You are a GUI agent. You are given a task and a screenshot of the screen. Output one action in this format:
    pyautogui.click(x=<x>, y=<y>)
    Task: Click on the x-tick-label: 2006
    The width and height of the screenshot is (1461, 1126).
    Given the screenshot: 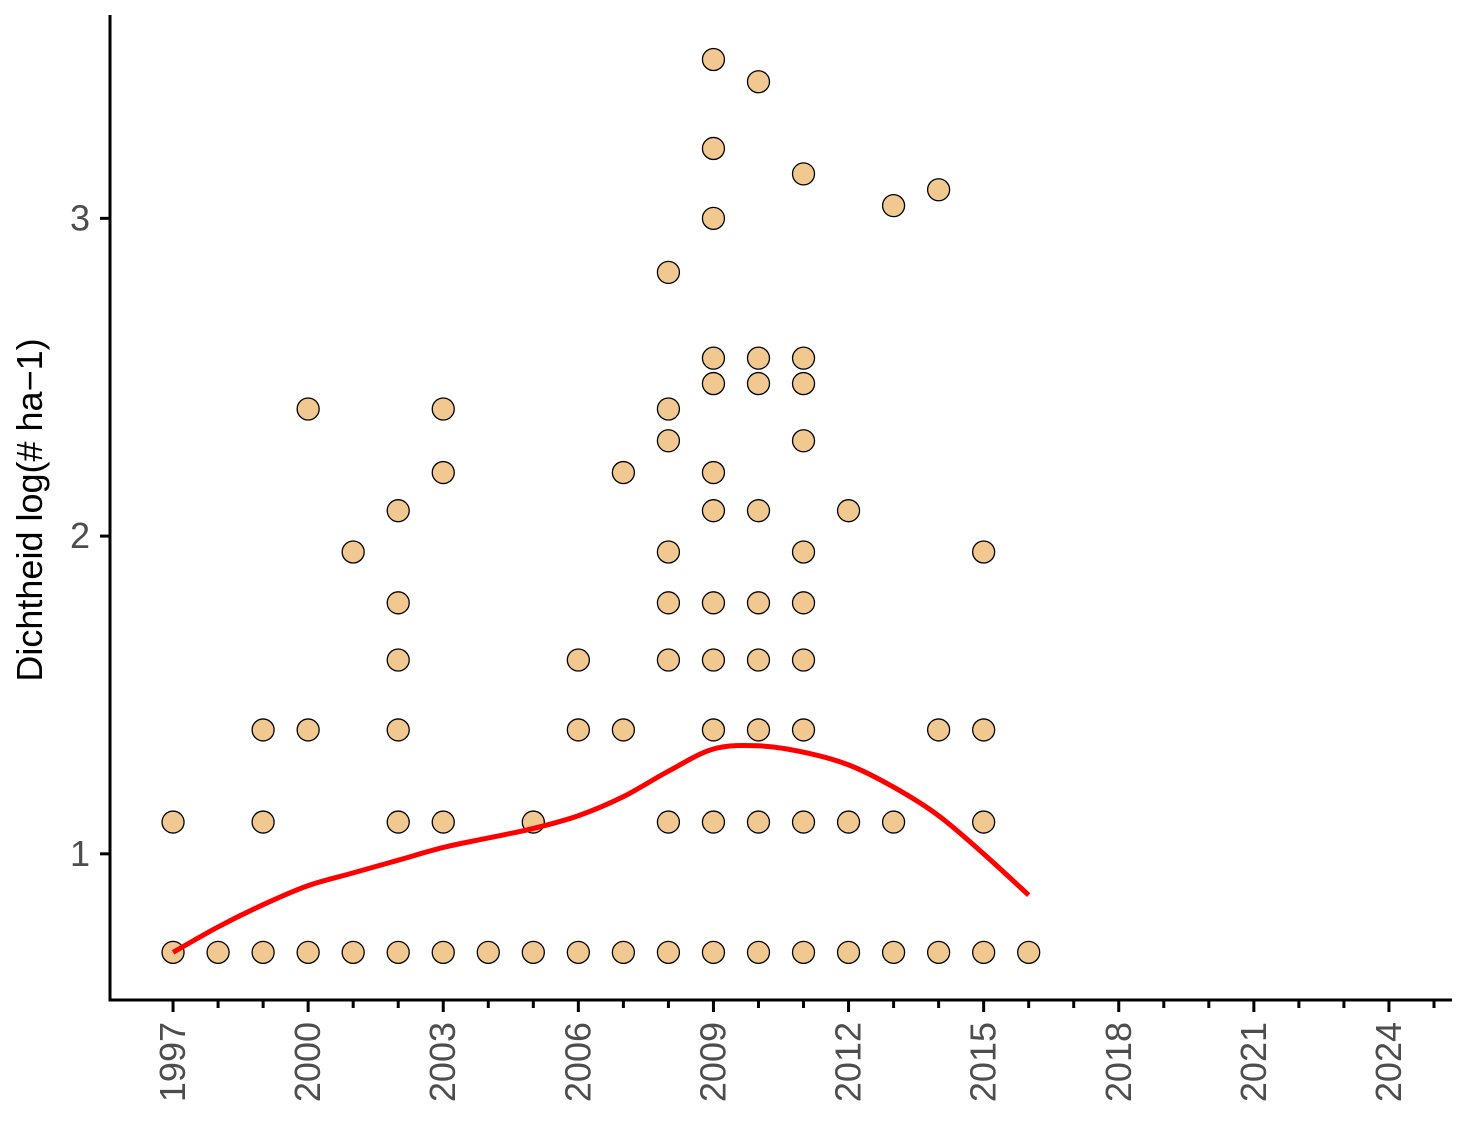 What is the action you would take?
    pyautogui.click(x=577, y=1062)
    